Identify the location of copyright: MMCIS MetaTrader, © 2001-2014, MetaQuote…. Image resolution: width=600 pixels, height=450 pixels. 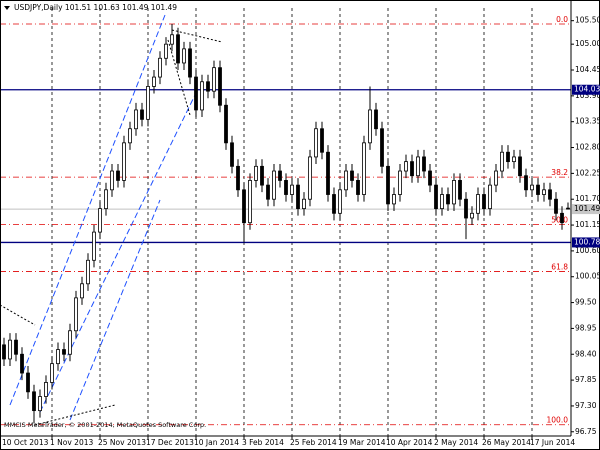
(105, 425).